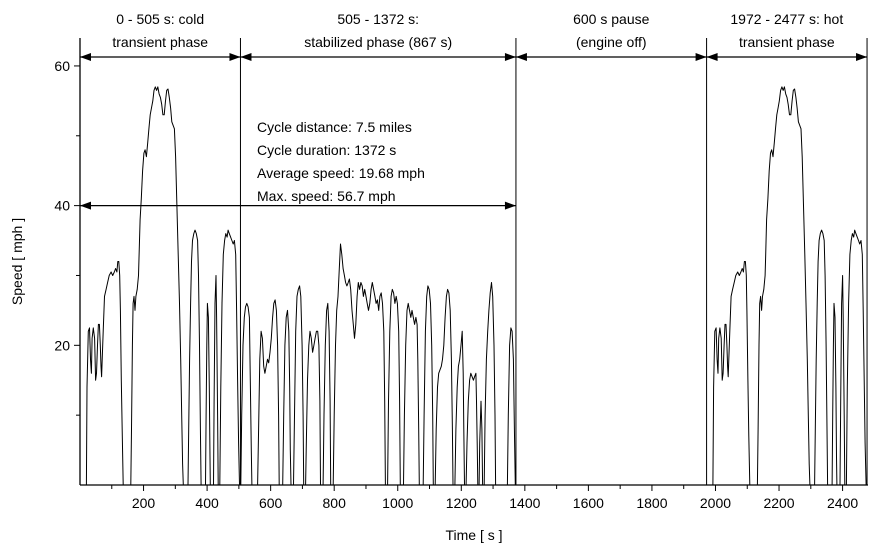 The image size is (888, 545). I want to click on x-tick-label: 1000, so click(397, 503).